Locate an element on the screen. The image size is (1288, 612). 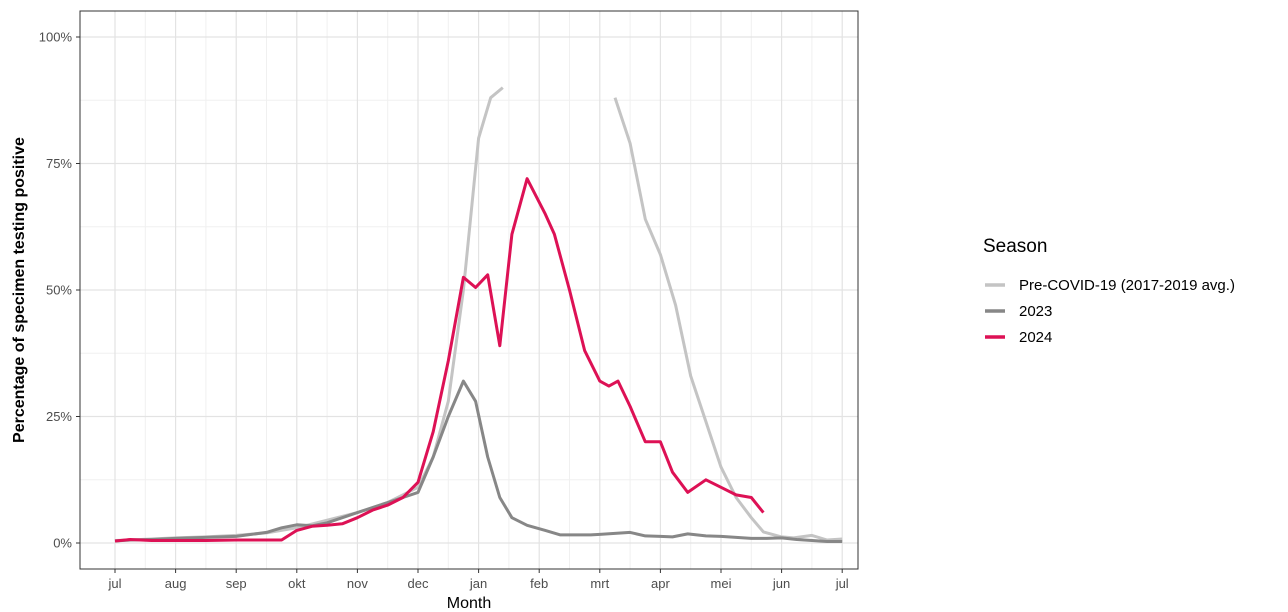
legend-title: Season is located at coordinates (1015, 246).